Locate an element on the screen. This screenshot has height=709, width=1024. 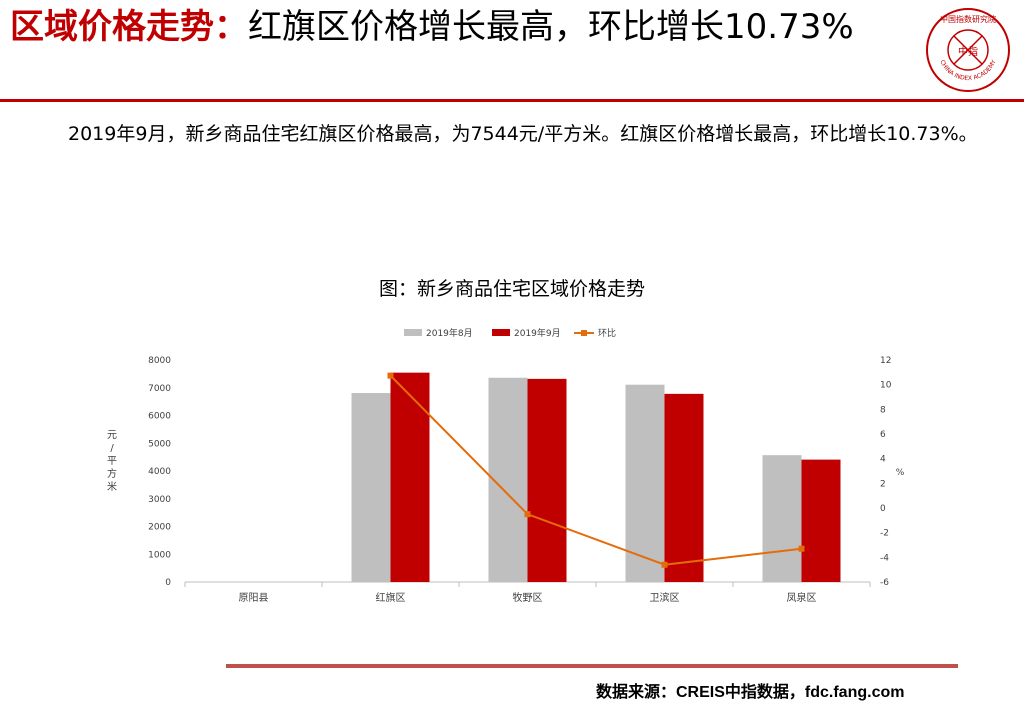
data-source: 数据来源：CREIS中指数据，fdc.fang.com is located at coordinates (750, 692).